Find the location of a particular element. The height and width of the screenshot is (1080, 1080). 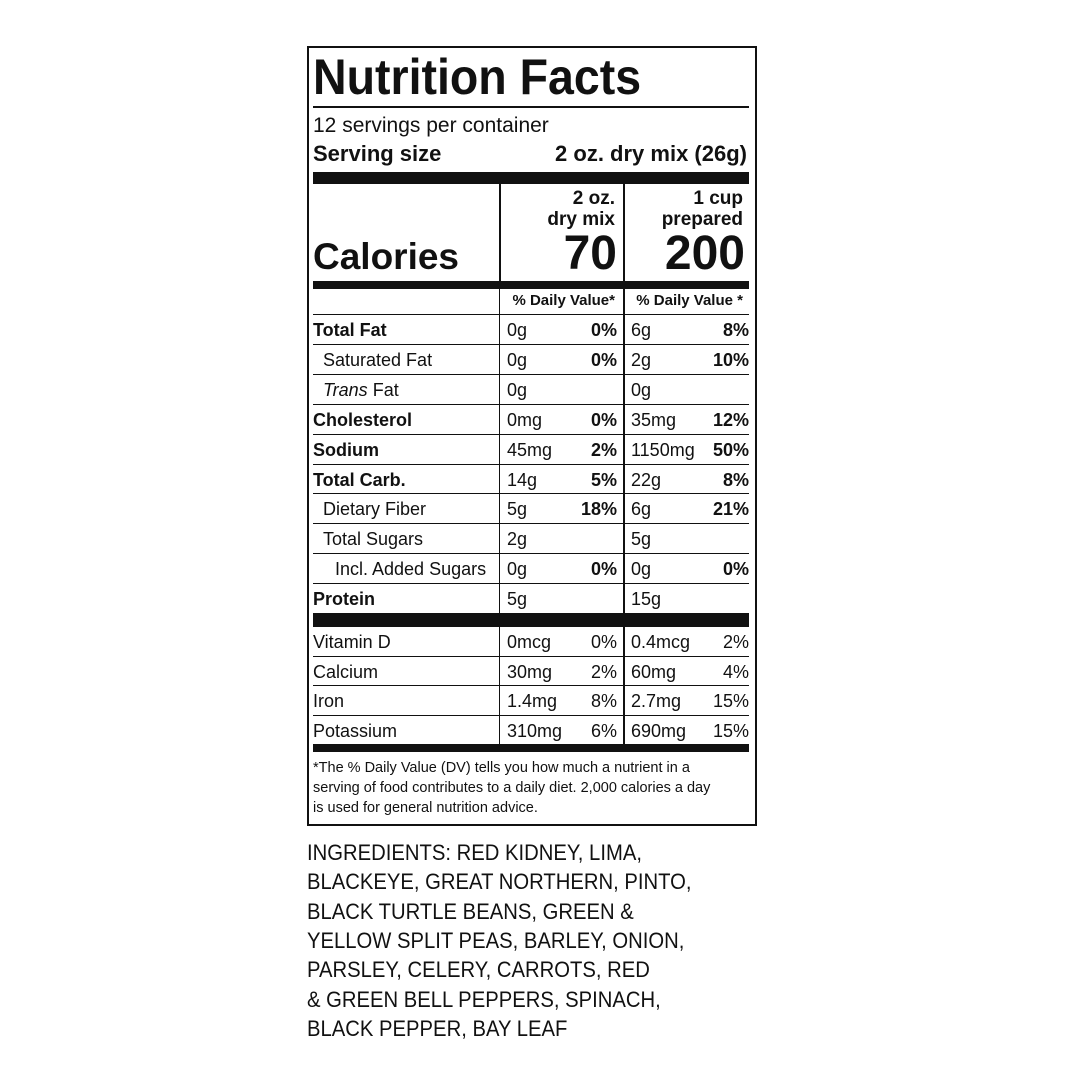

column-line-2: prepared is located at coordinates (702, 219).